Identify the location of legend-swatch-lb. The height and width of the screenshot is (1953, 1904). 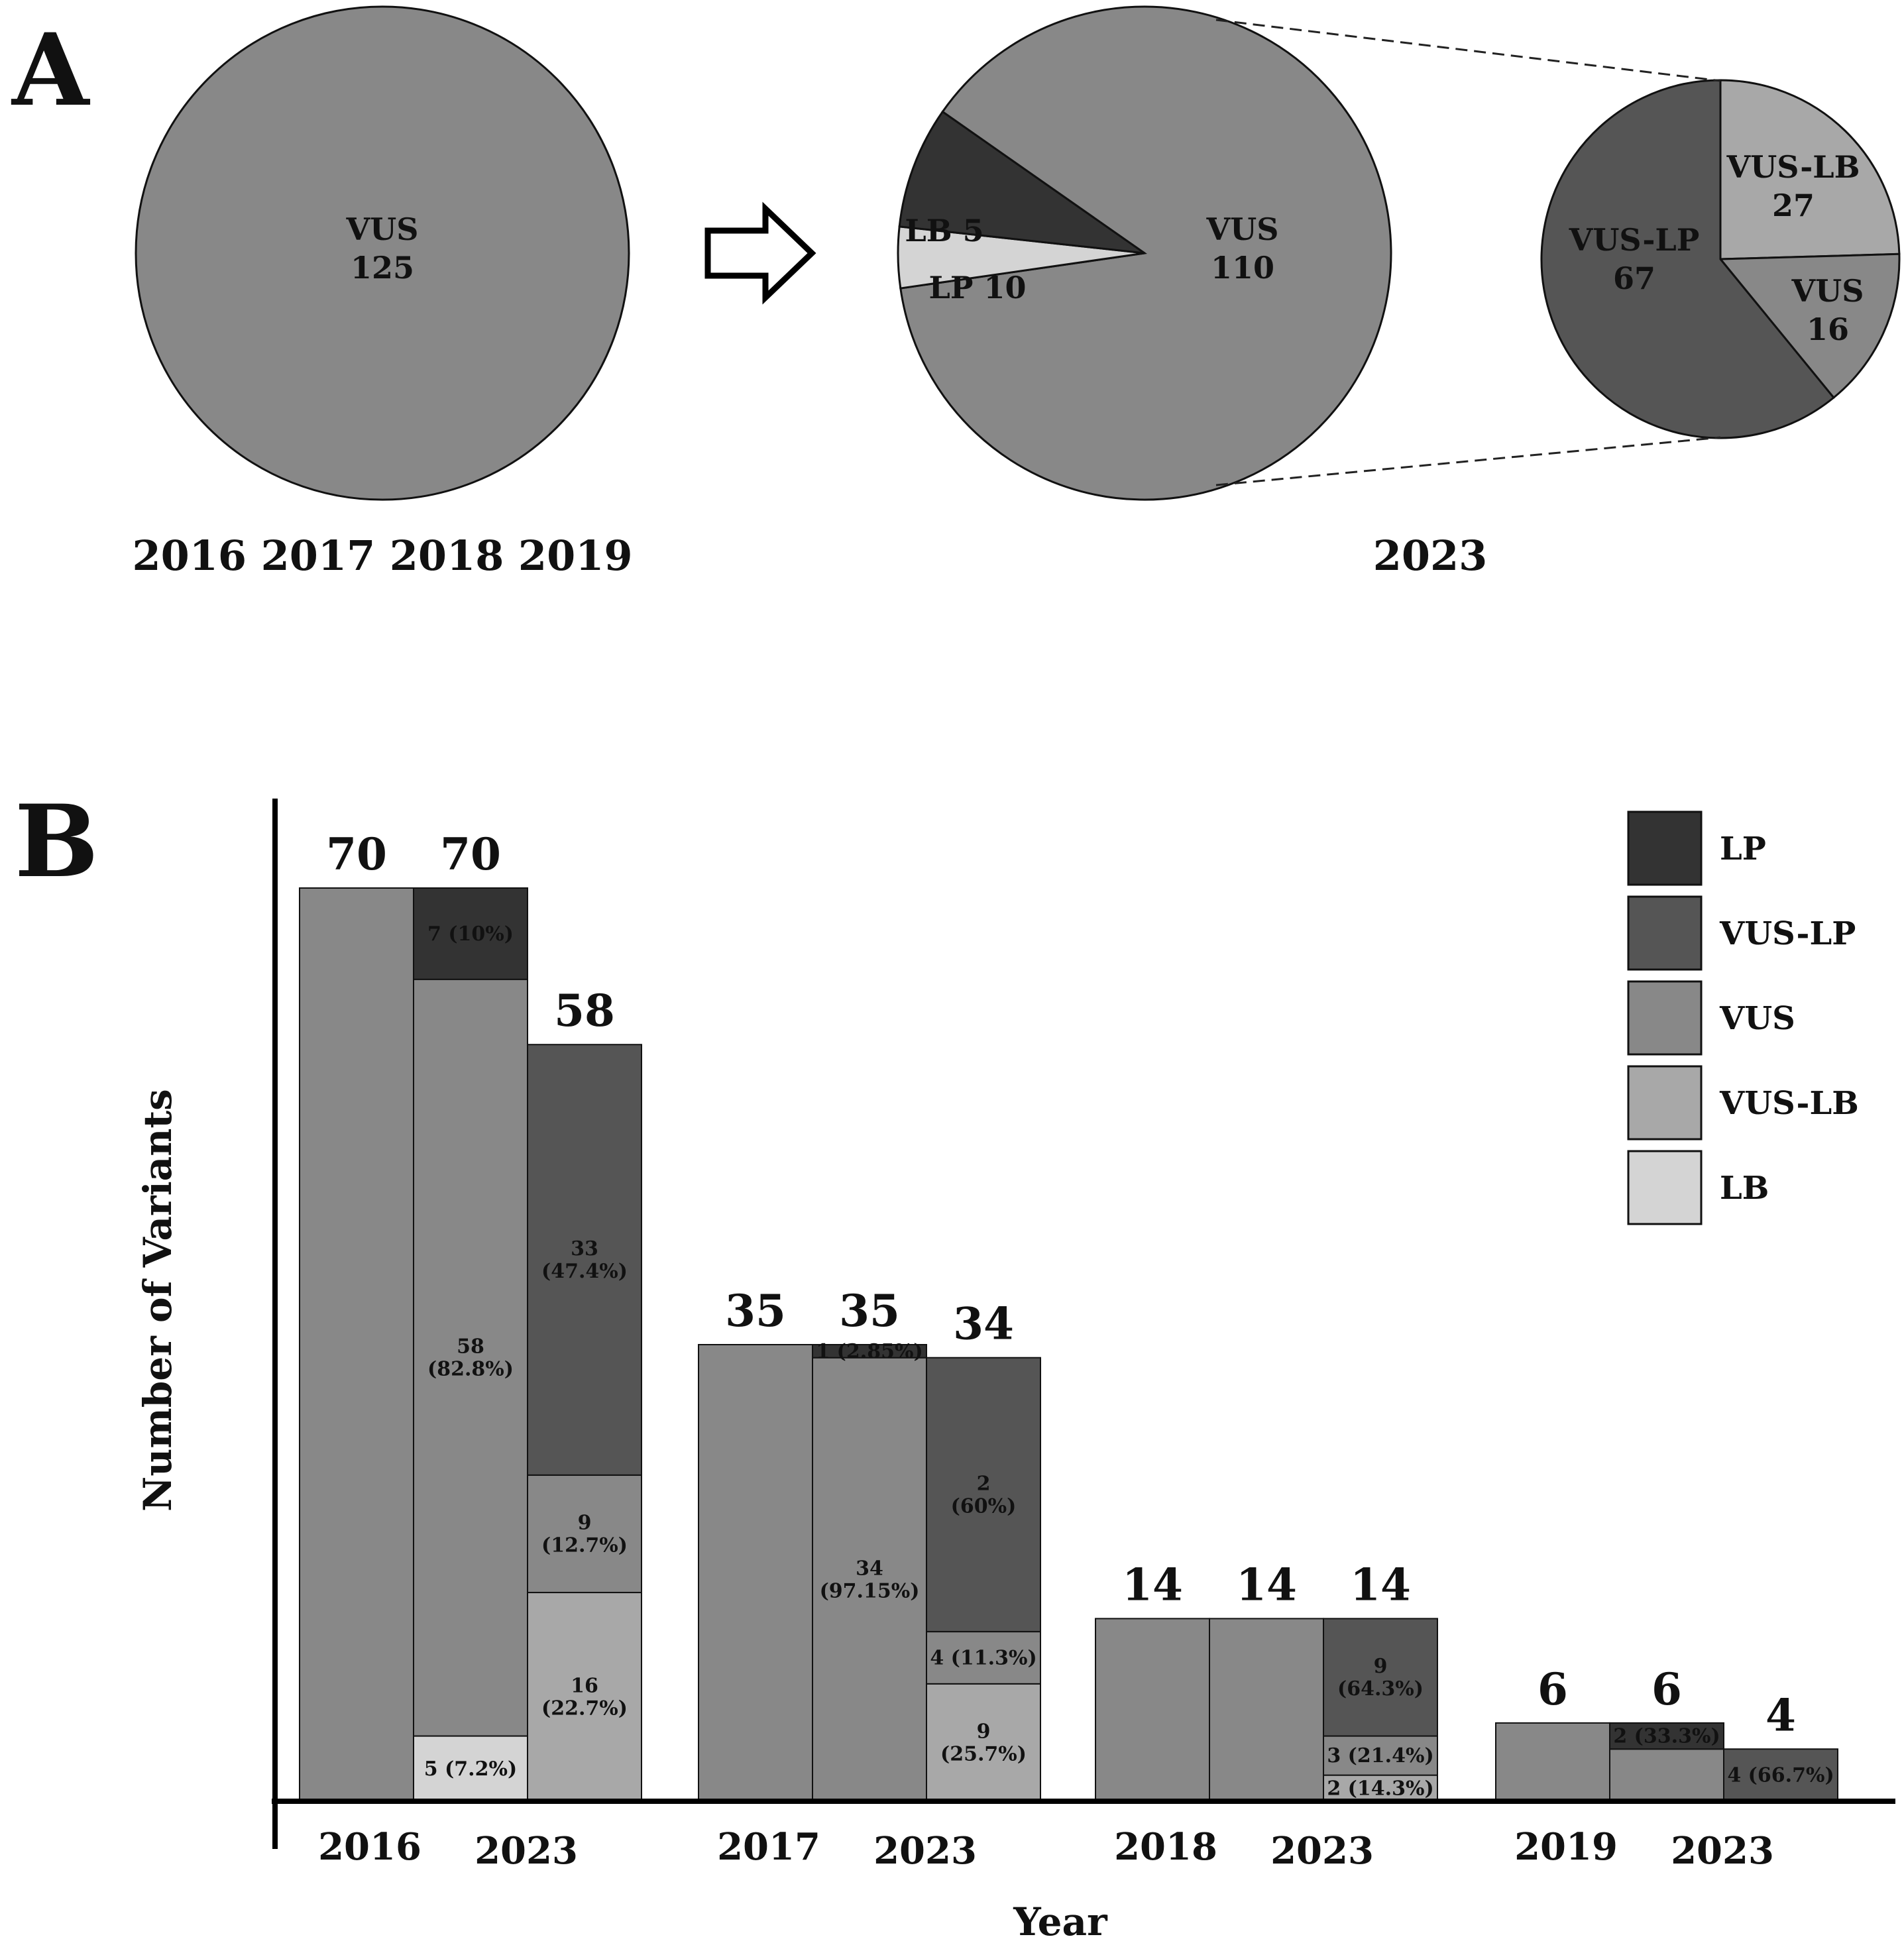
(1665, 1187).